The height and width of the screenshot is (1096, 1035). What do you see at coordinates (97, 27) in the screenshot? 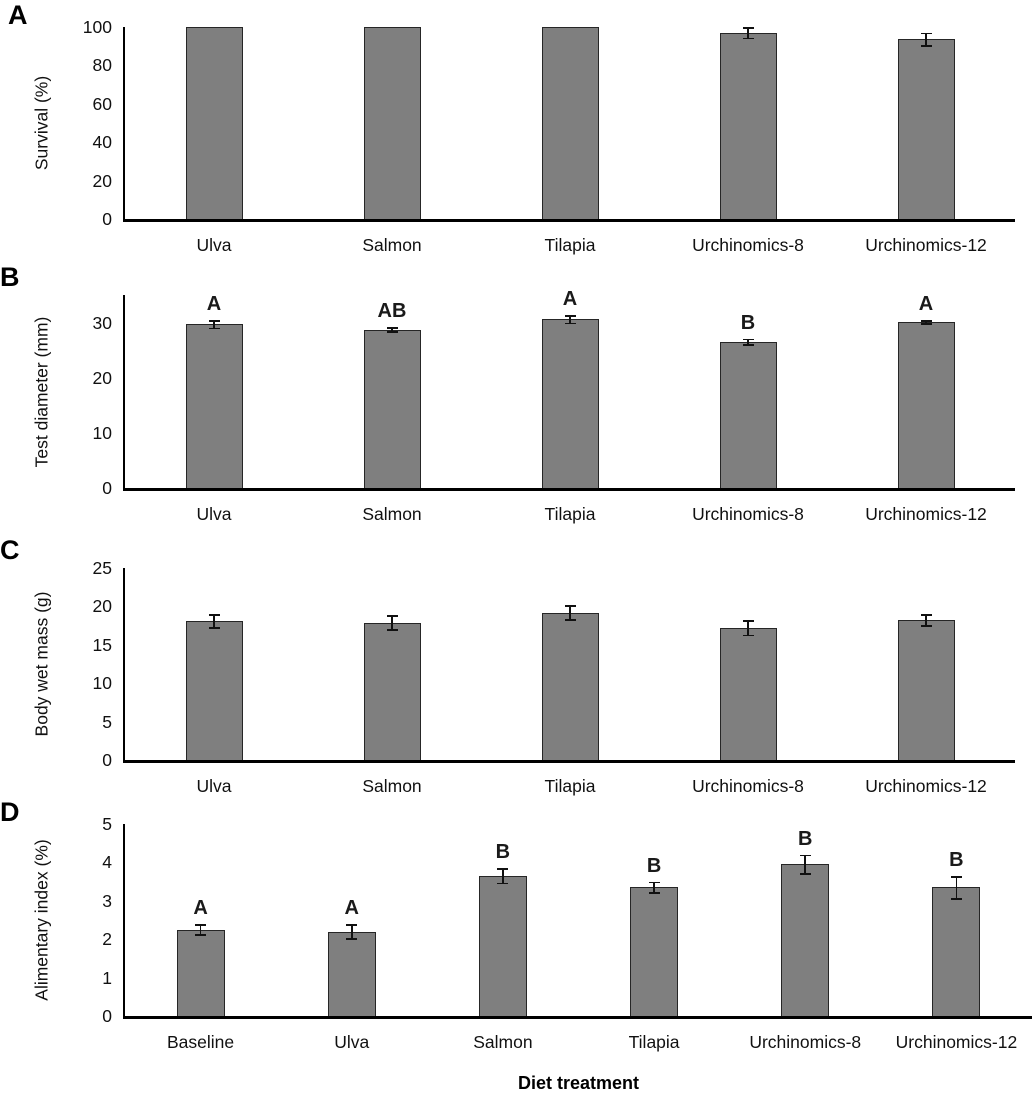
I see `y-tick-label: 100` at bounding box center [97, 27].